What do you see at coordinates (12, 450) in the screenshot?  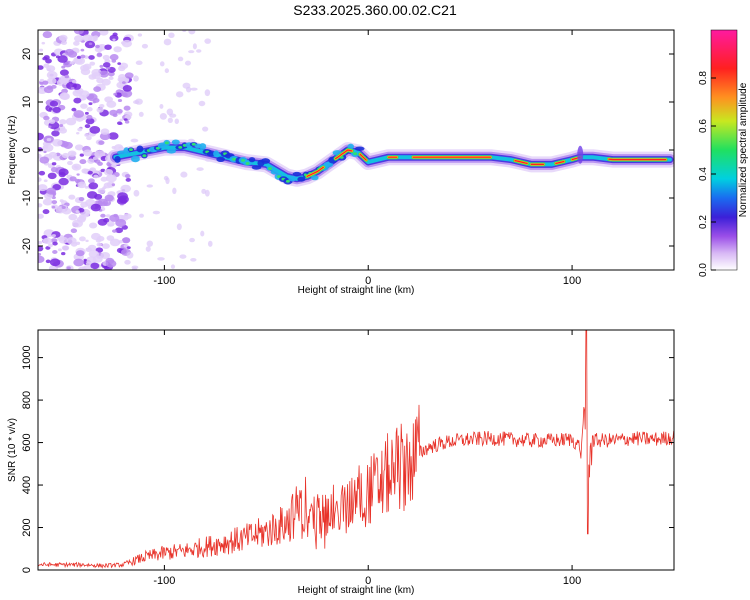 I see `snr-ylabel: SNR (10 * v/v)` at bounding box center [12, 450].